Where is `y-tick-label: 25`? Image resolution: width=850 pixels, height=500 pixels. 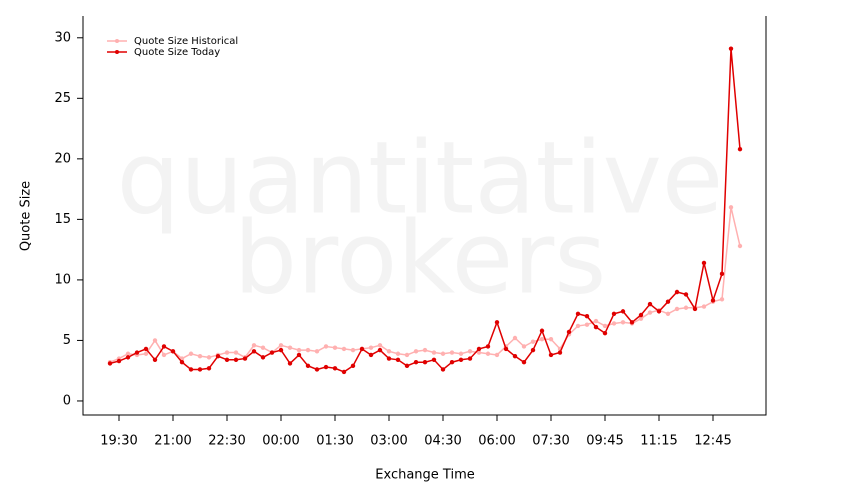
y-tick-label: 25 is located at coordinates (62, 98).